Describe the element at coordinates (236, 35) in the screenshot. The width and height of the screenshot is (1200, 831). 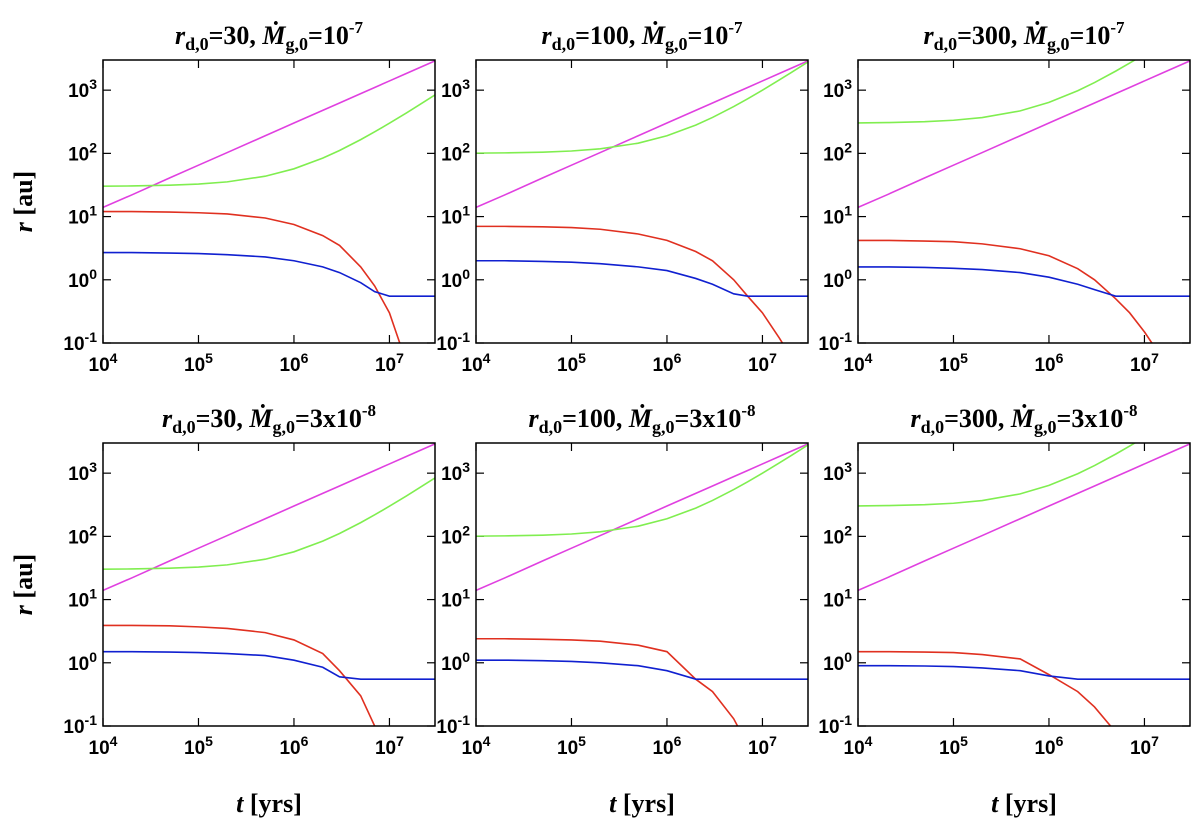
I see `title-part: =30,` at that location.